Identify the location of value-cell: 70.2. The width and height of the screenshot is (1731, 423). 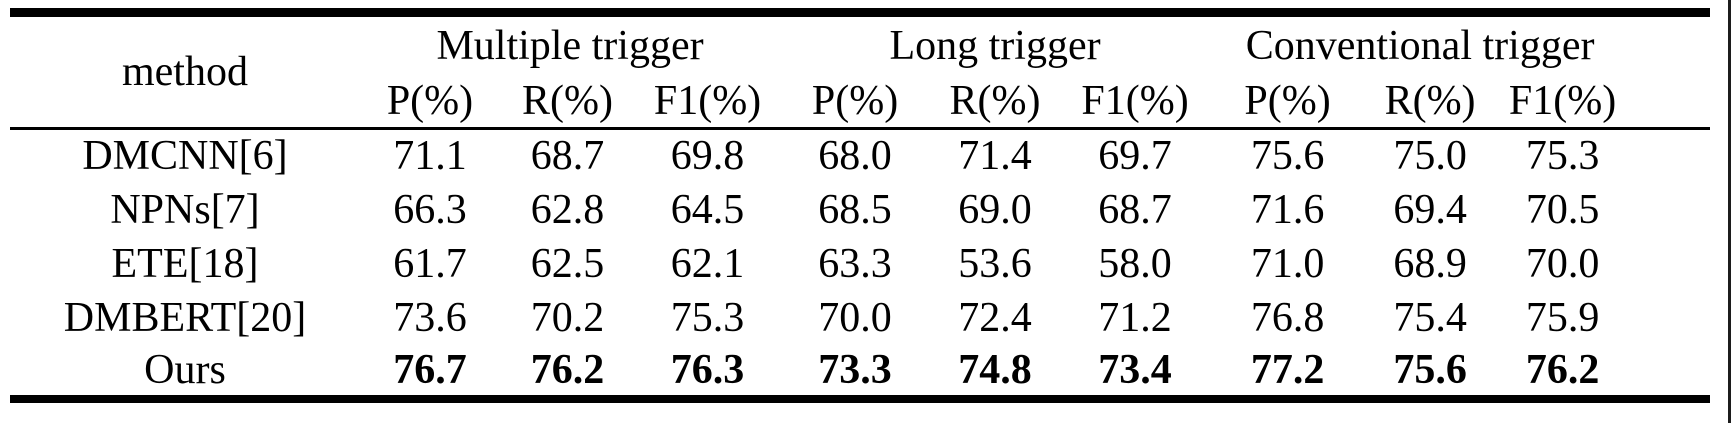
(567, 317).